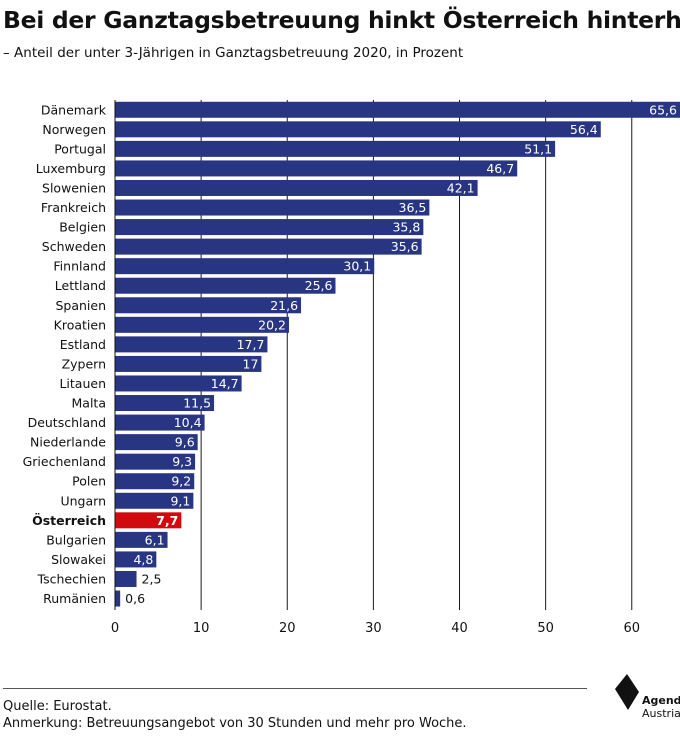 The width and height of the screenshot is (680, 738). Describe the element at coordinates (155, 539) in the screenshot. I see `data-label: 6,1` at that location.